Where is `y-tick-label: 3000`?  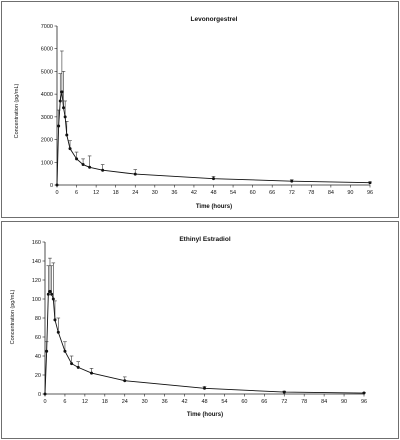 y-tick-label: 3000 is located at coordinates (47, 118).